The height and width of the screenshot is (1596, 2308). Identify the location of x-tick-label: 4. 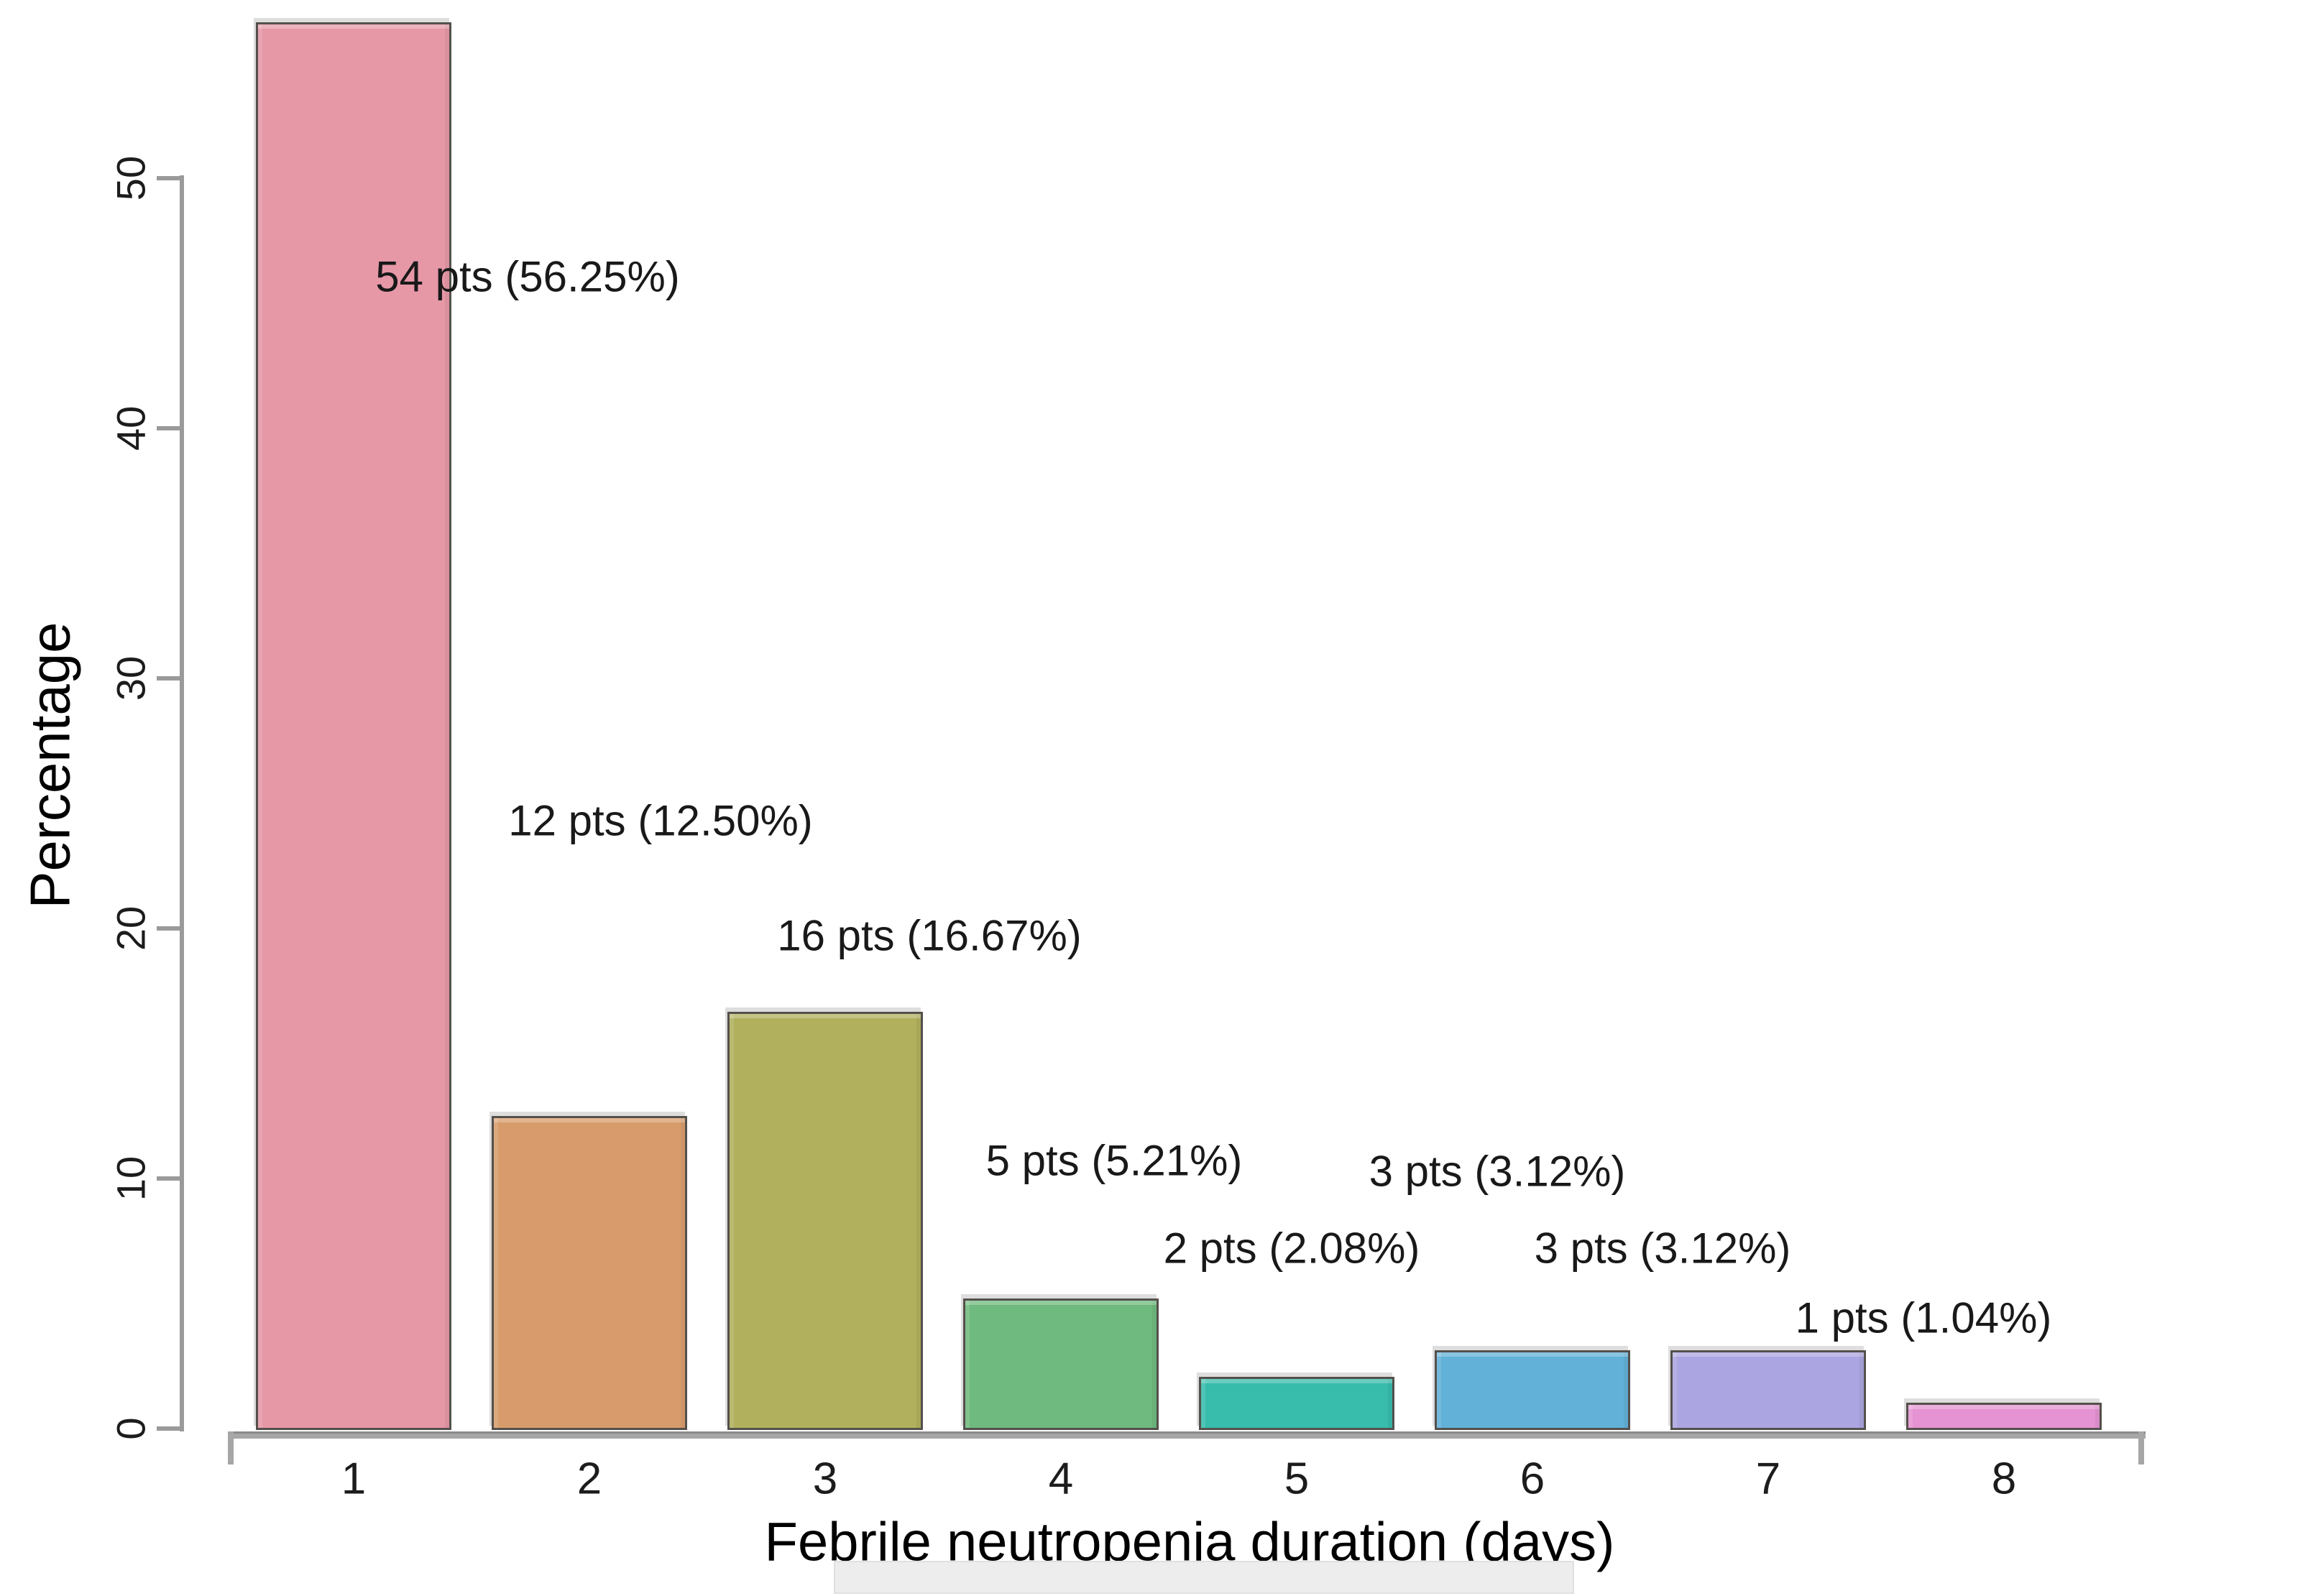
(1061, 1479).